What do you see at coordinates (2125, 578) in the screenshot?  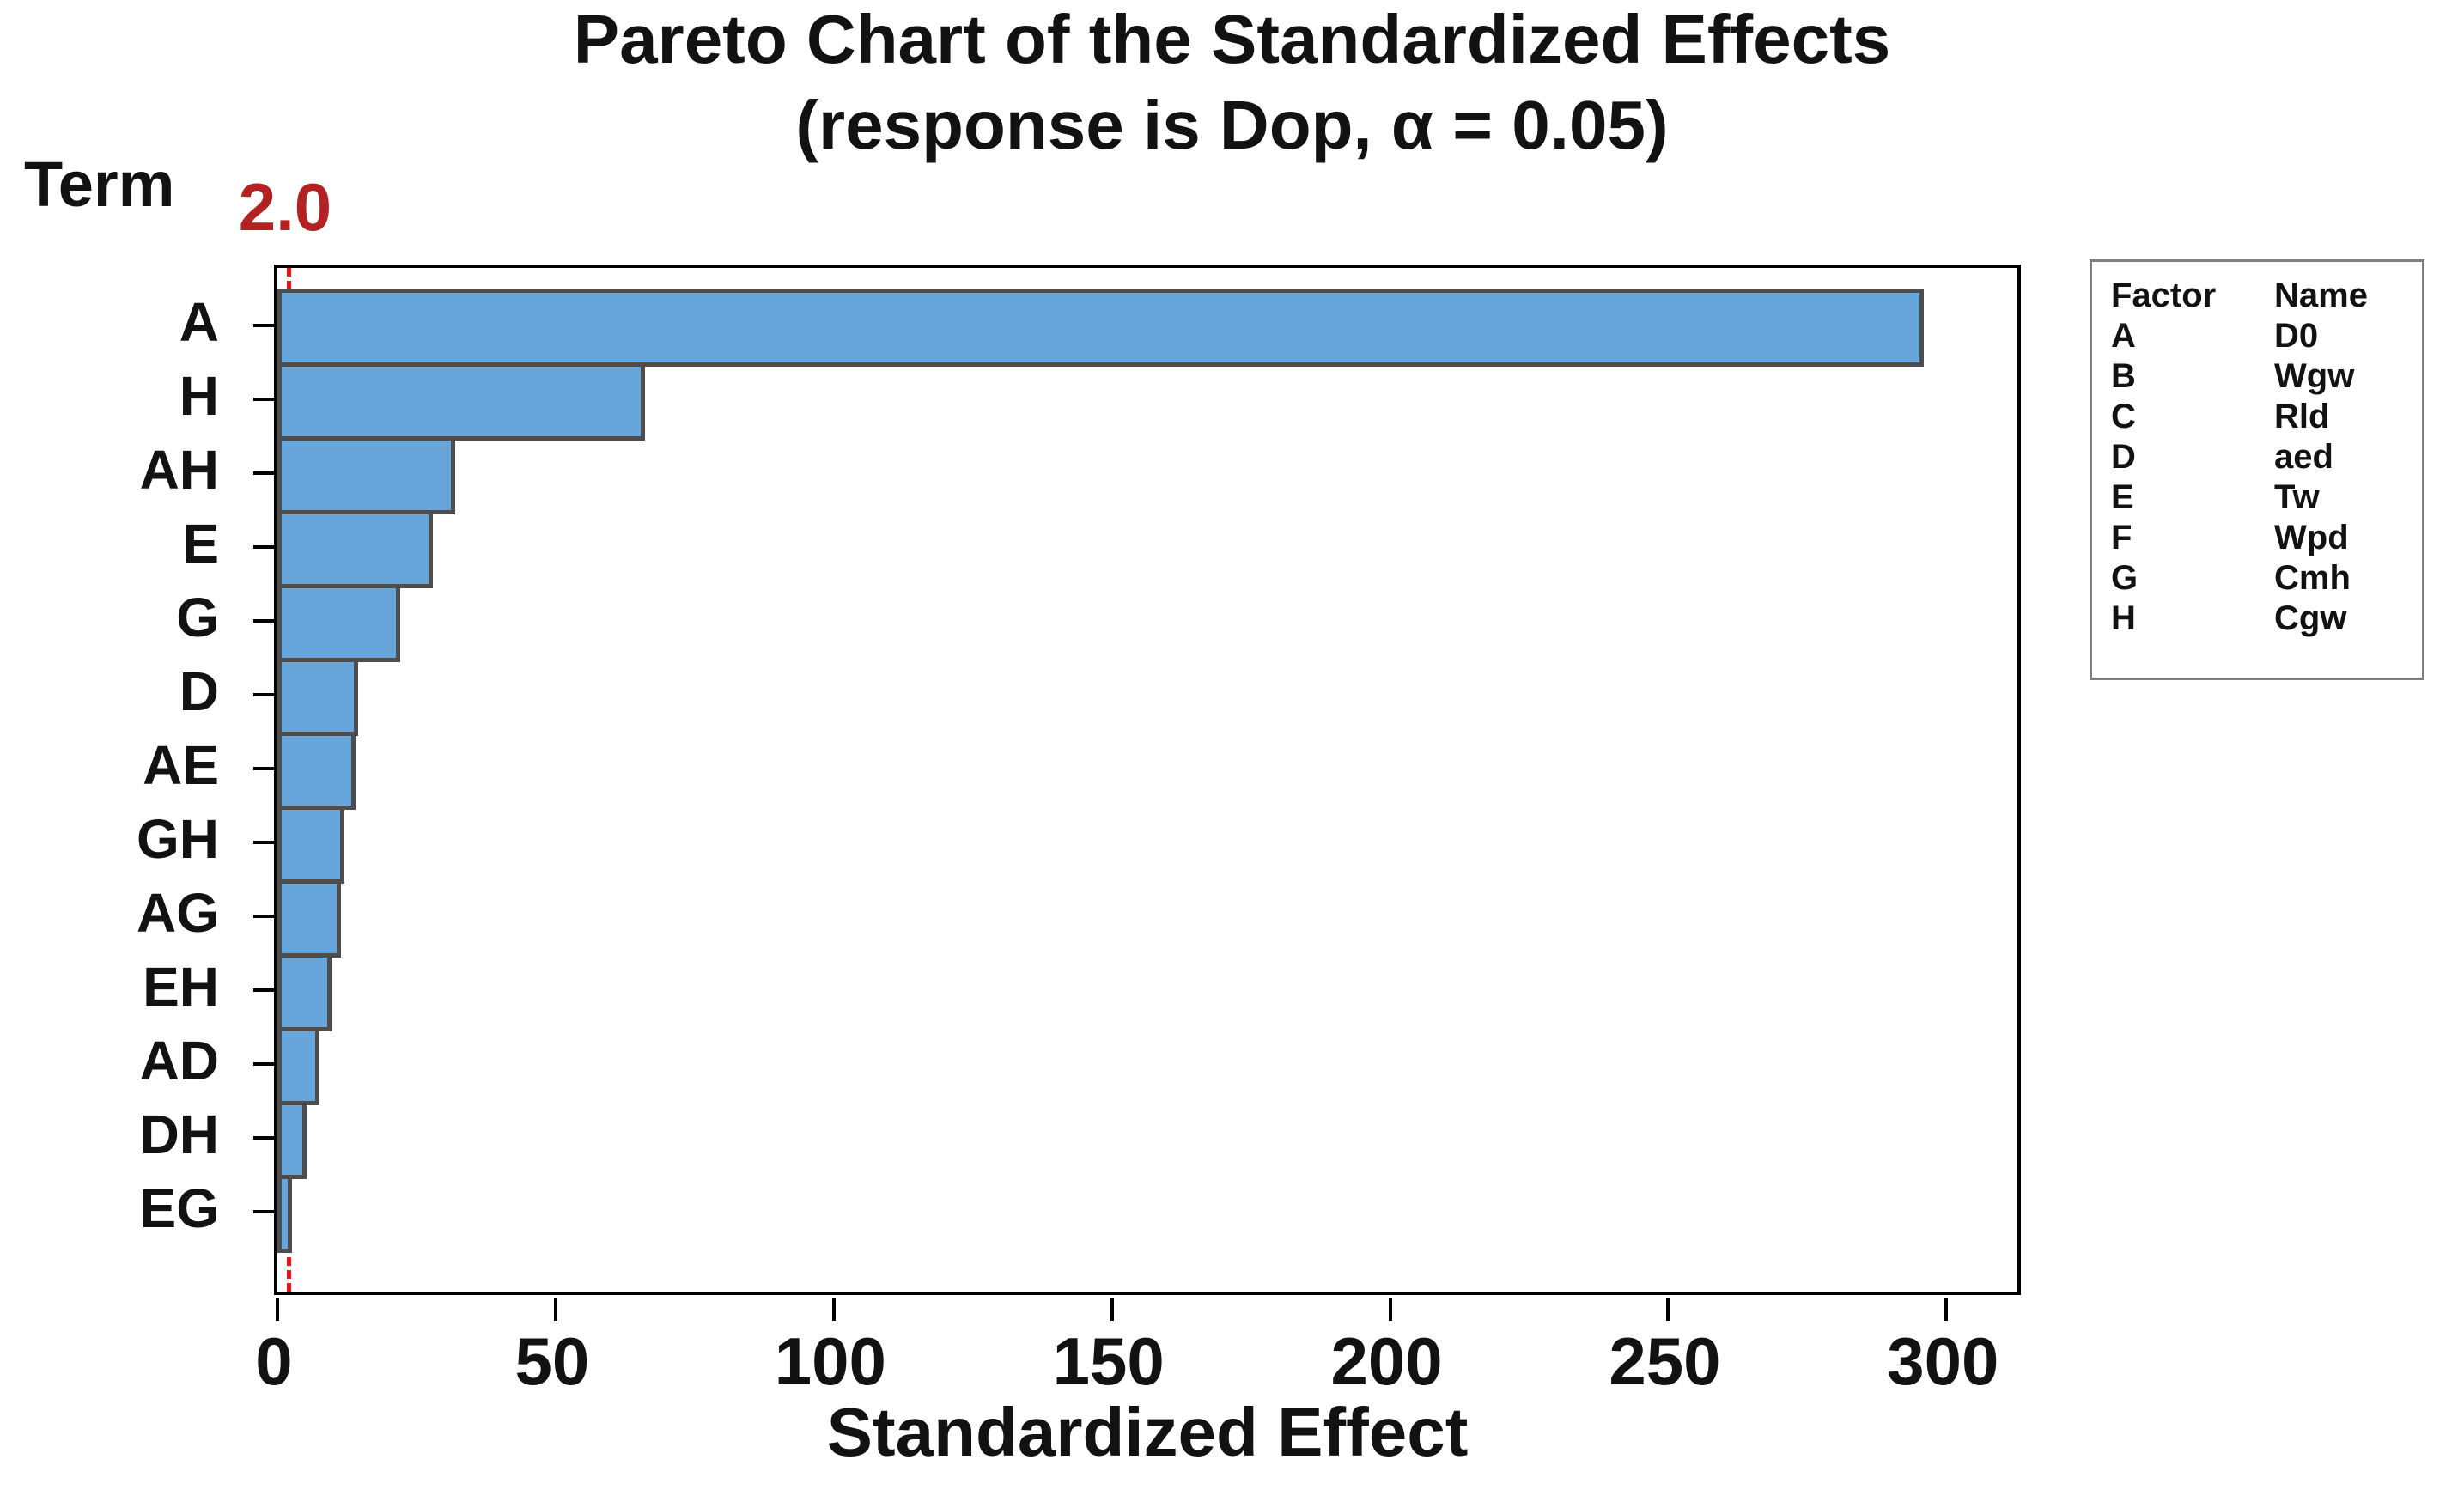 I see `legend-factor: G` at bounding box center [2125, 578].